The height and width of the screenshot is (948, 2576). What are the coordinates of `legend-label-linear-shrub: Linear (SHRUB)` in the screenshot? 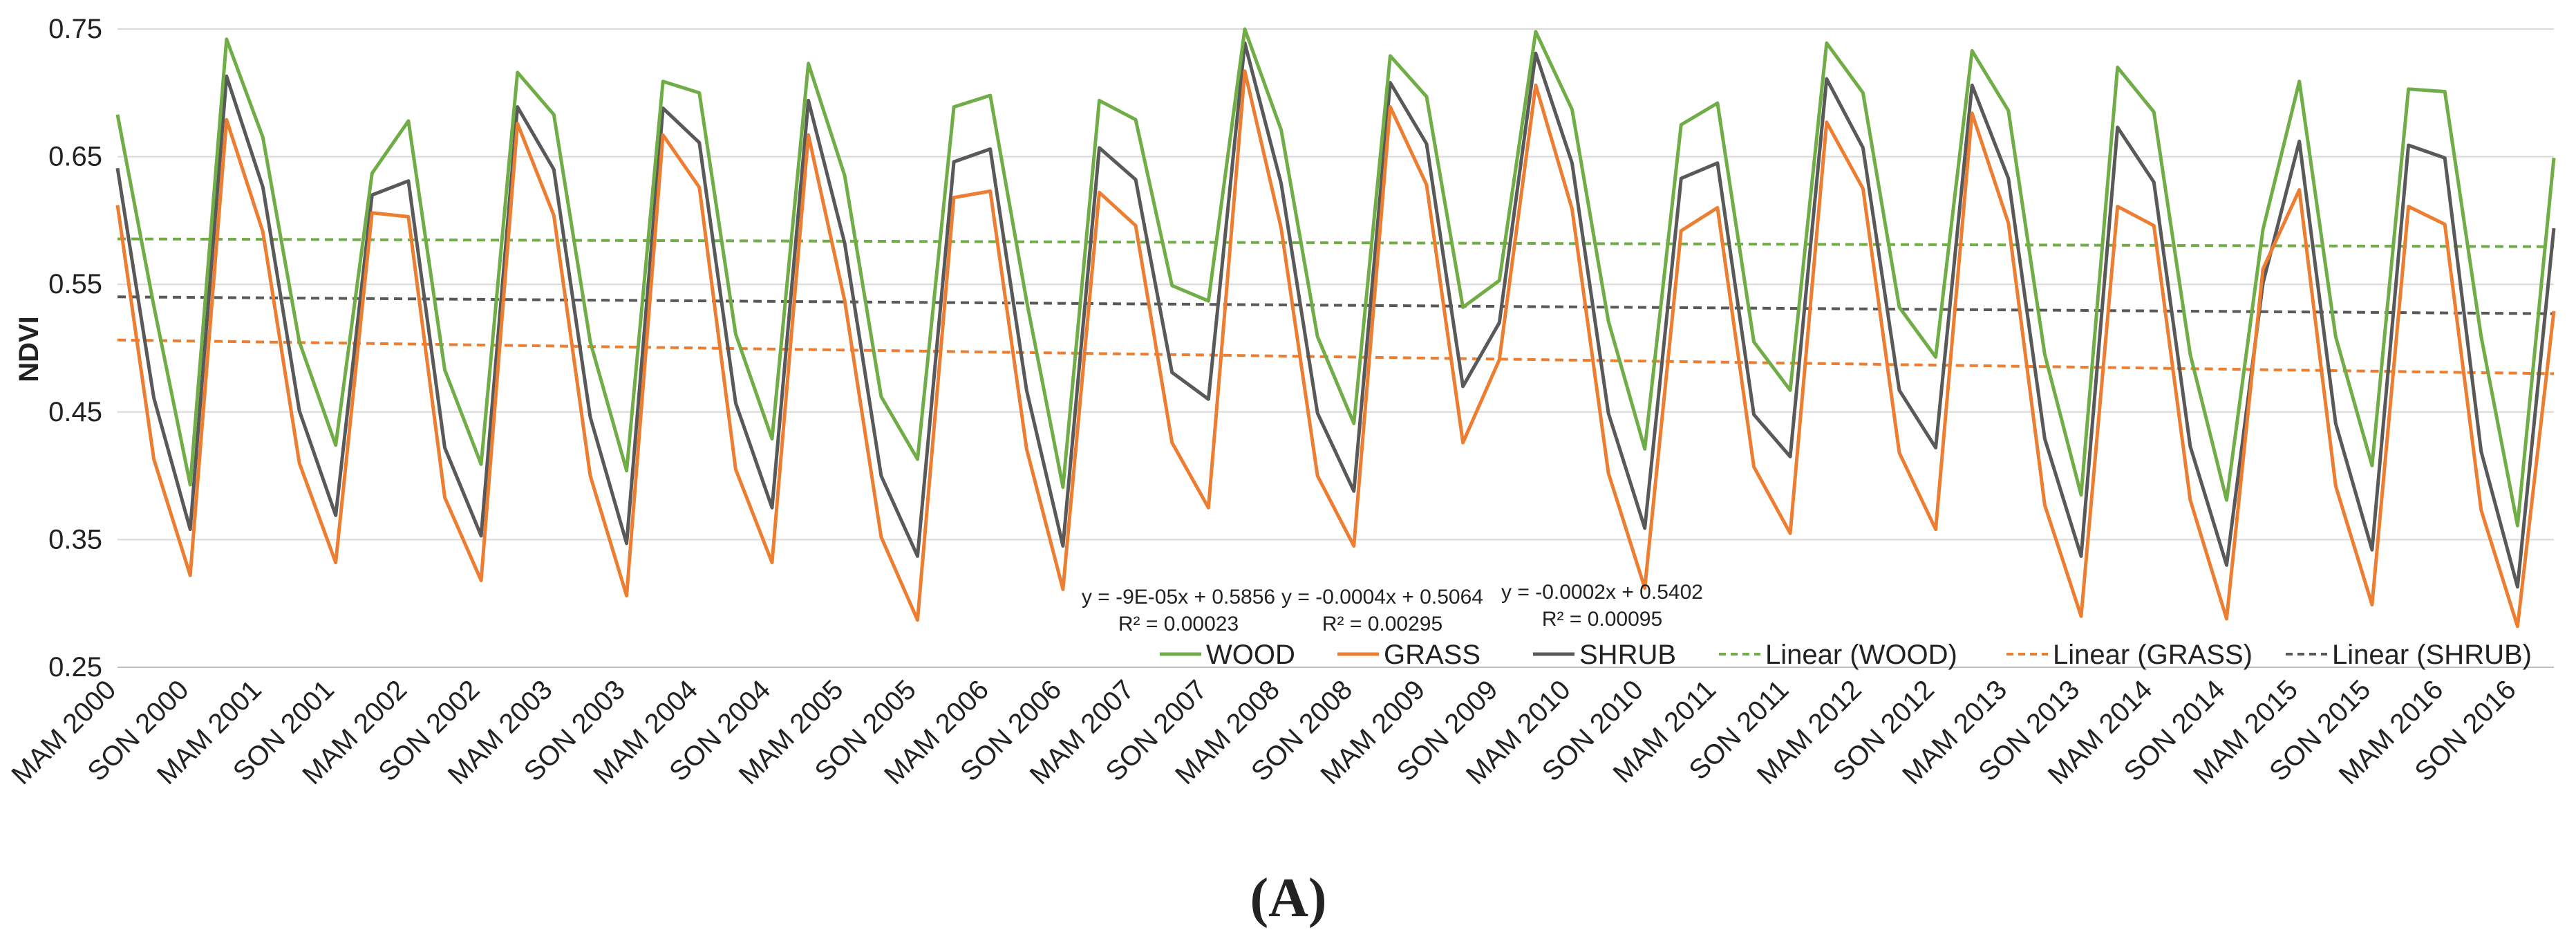 It's located at (2432, 655).